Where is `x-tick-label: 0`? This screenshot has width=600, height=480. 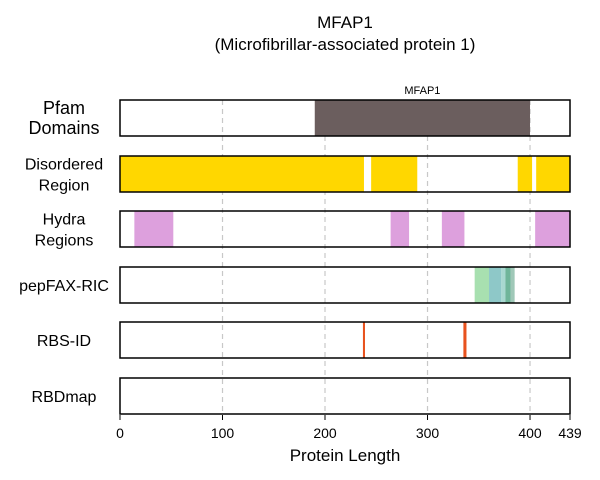 x-tick-label: 0 is located at coordinates (120, 433).